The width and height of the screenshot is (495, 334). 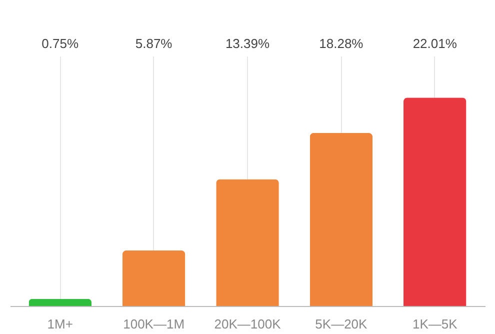 I want to click on data-label: 18.28%, so click(x=341, y=43).